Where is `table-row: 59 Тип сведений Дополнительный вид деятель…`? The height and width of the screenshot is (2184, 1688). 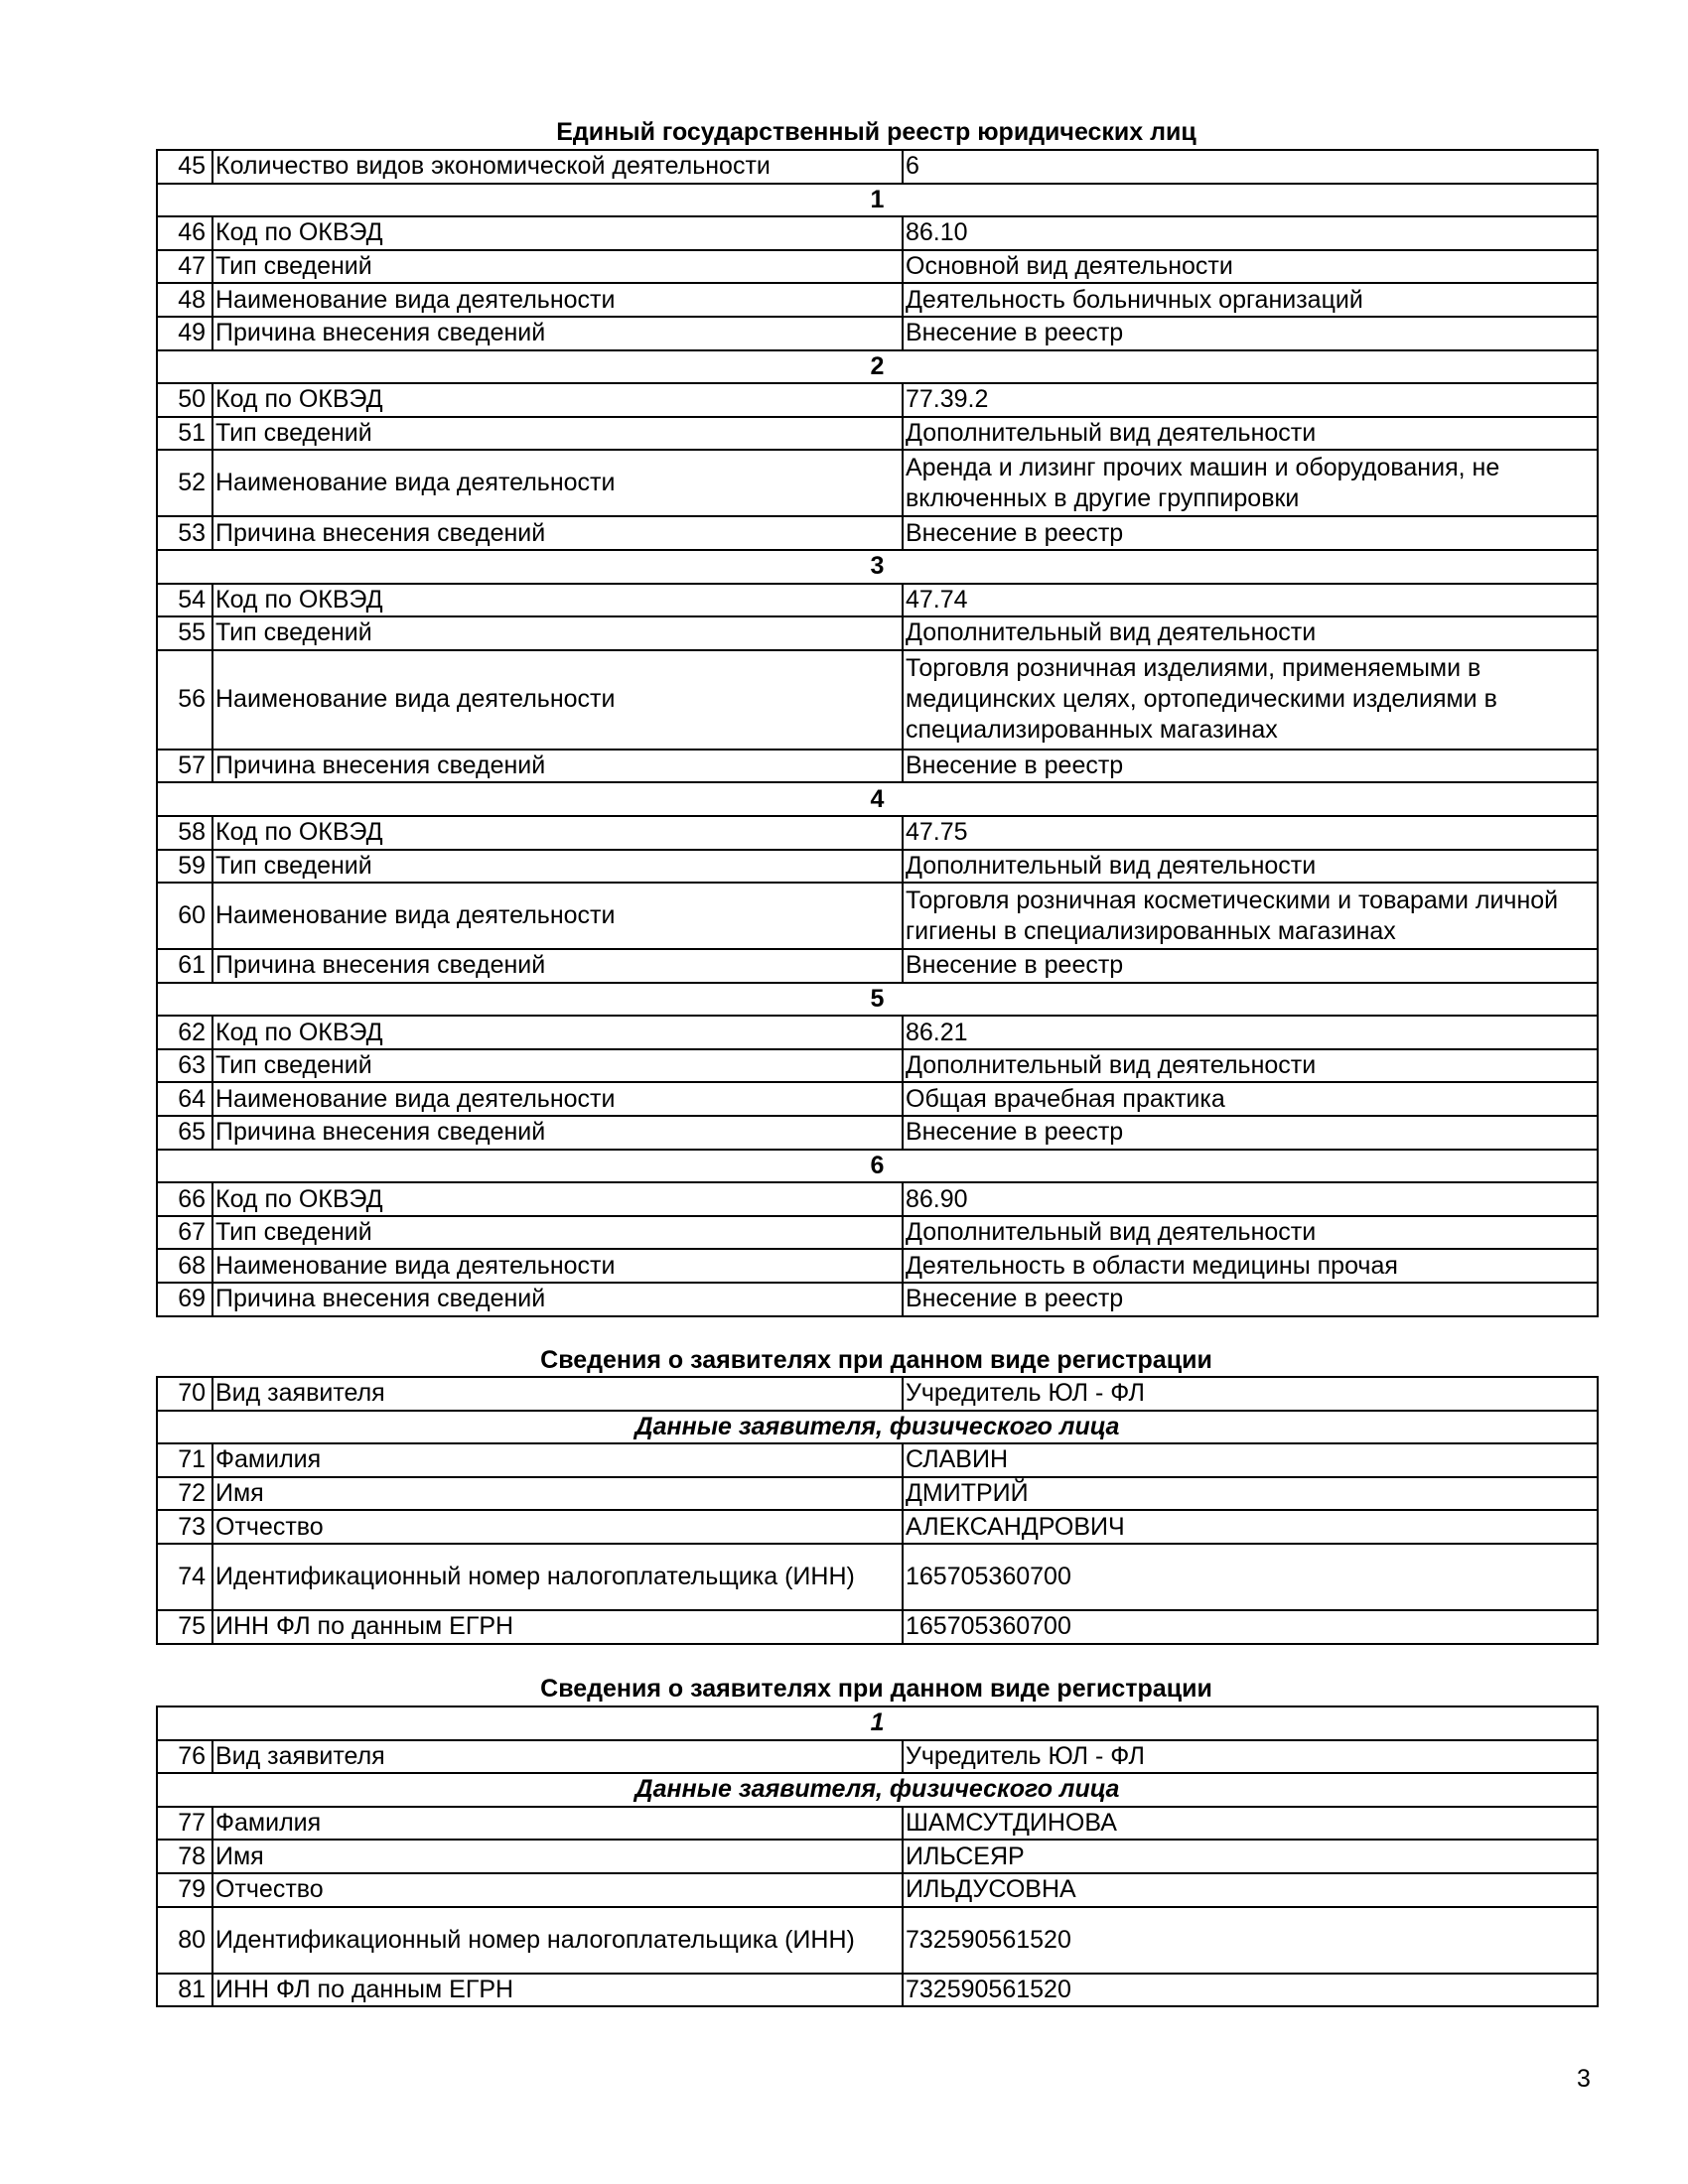 table-row: 59 Тип сведений Дополнительный вид деятель… is located at coordinates (877, 866).